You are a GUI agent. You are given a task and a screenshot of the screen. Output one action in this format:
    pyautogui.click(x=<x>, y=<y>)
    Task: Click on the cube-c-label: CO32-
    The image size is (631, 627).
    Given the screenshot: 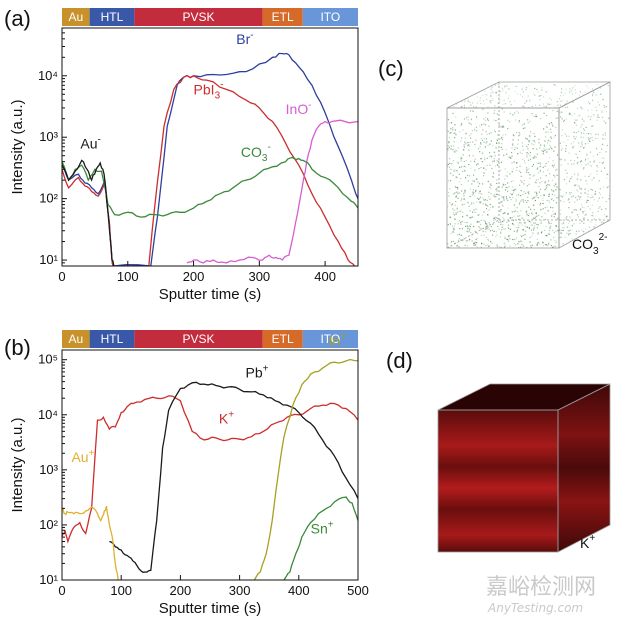 What is the action you would take?
    pyautogui.click(x=589, y=244)
    